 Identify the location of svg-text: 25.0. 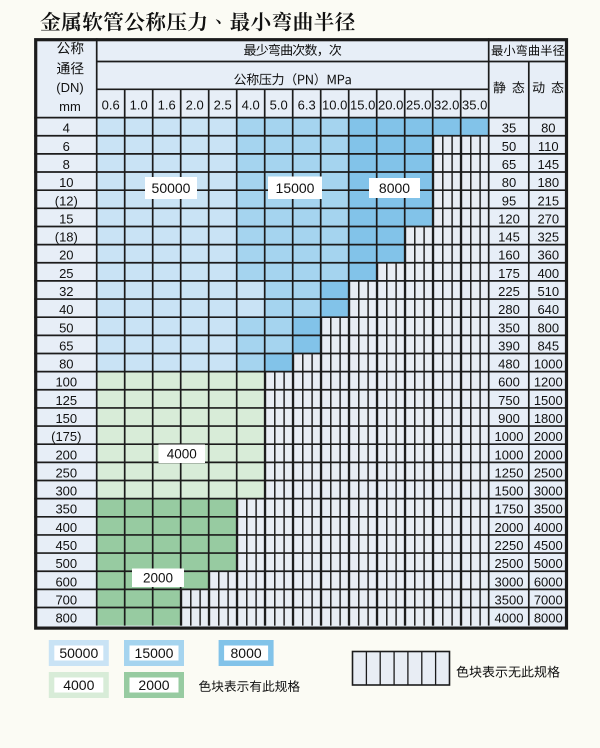
(418, 105).